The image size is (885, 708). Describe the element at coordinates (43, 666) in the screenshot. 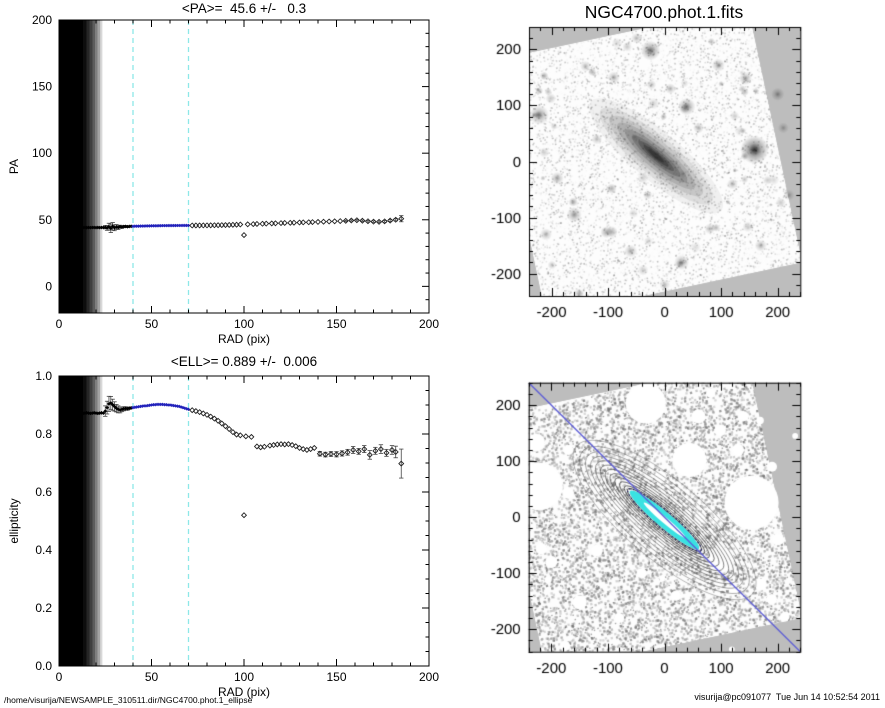

I see `svg-text: 0.0` at that location.